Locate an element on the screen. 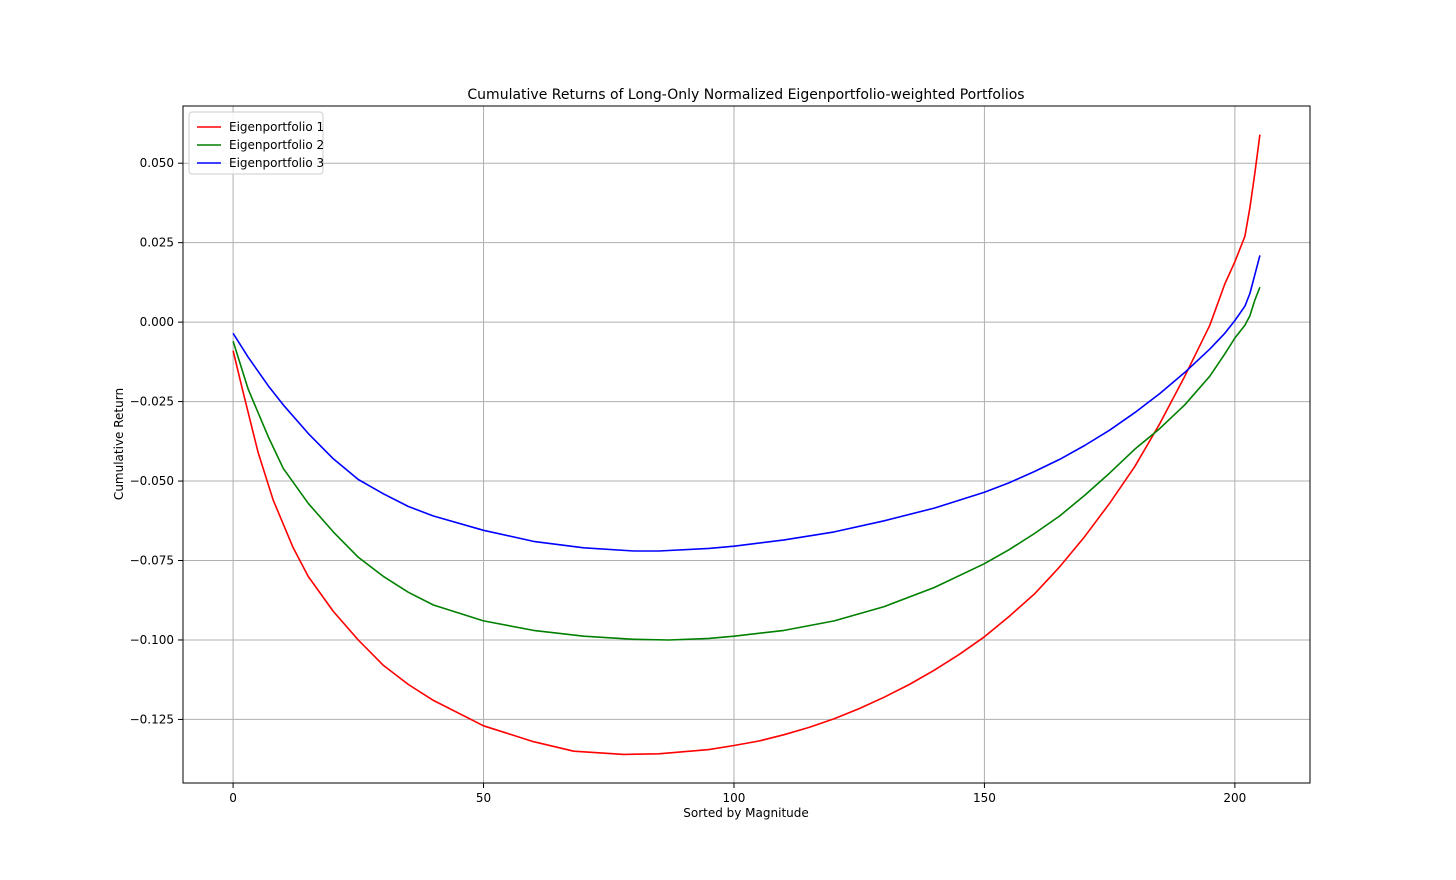  x-axis-ticks: 0 50 100 150 200 is located at coordinates (737, 794).